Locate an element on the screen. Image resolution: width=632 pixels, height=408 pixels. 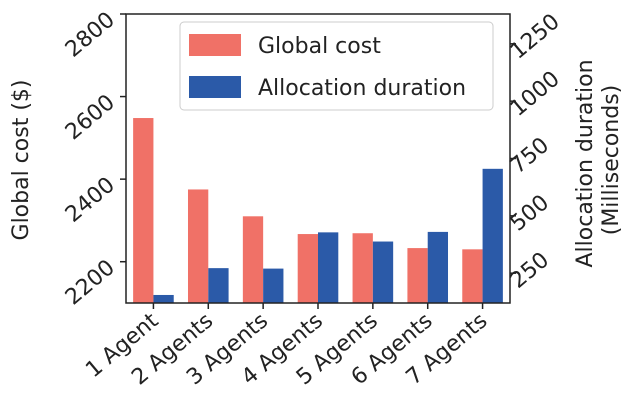
legend-swatch-global-cost is located at coordinates (215, 45).